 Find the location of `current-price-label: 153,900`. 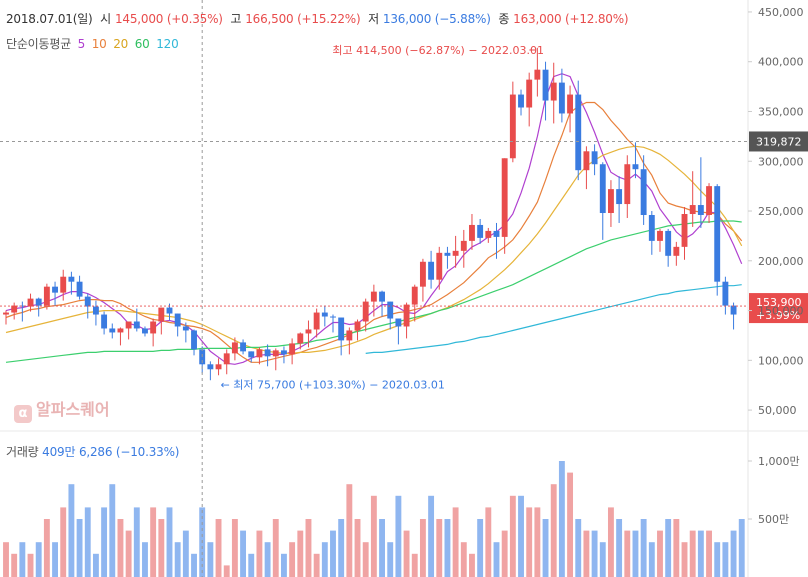

current-price-label: 153,900 is located at coordinates (779, 302).